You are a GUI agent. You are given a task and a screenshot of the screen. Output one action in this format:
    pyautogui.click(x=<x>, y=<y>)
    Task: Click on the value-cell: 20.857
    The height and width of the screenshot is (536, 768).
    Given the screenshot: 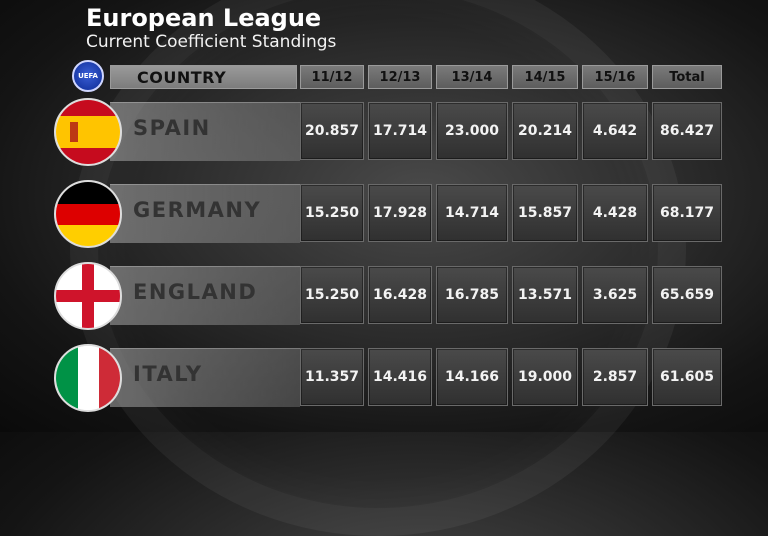 What is the action you would take?
    pyautogui.click(x=332, y=131)
    